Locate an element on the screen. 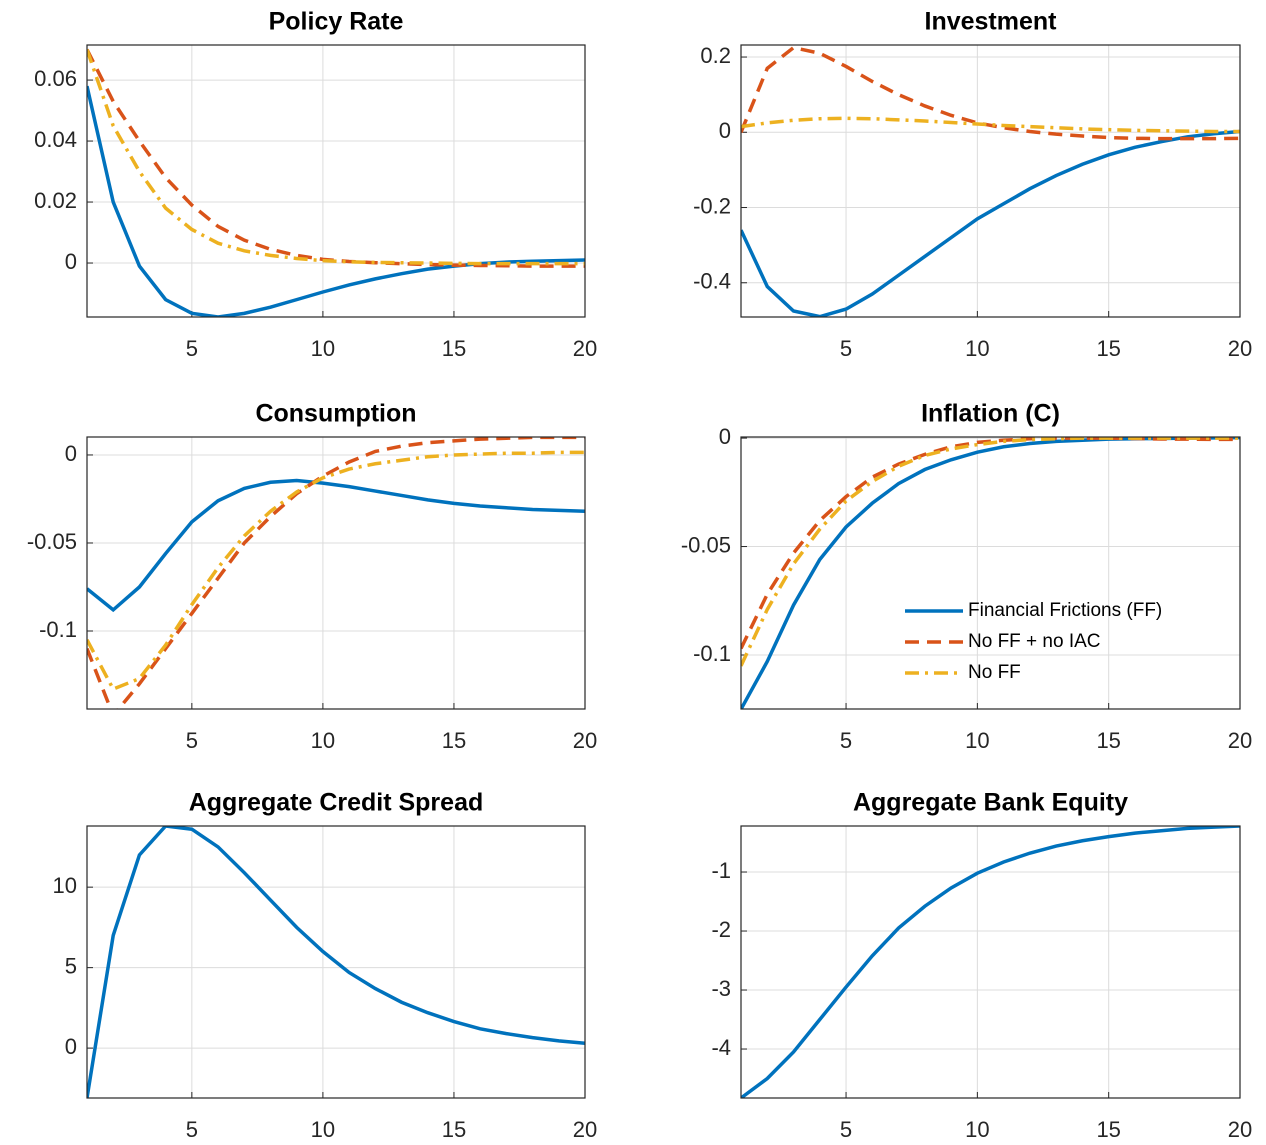 The width and height of the screenshot is (1266, 1145). panel-title: Inflation (C) is located at coordinates (990, 414).